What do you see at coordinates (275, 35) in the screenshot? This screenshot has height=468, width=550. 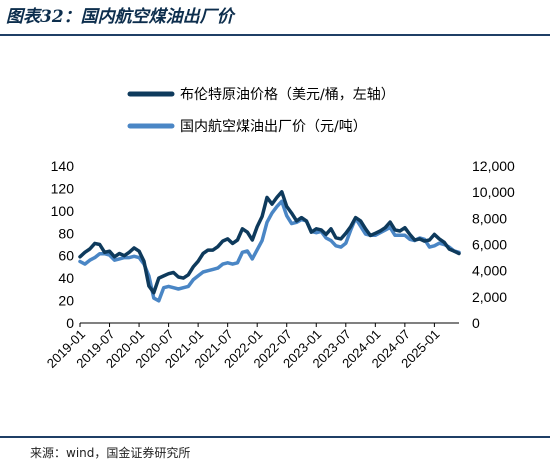 I see `top-rule` at bounding box center [275, 35].